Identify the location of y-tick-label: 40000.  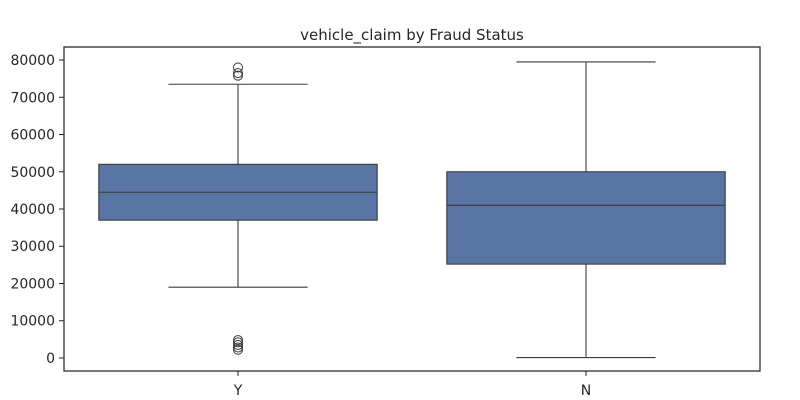
(32, 210).